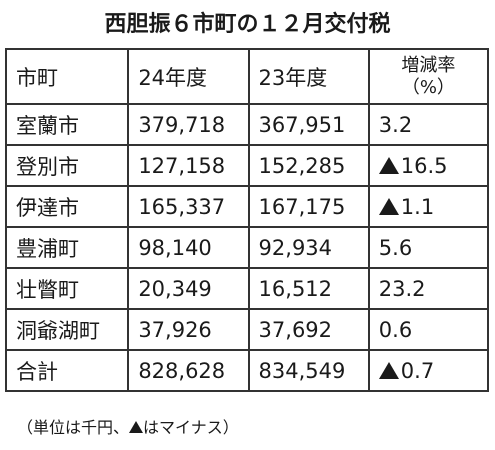  I want to click on table-row: 伊達市 165,337 167,175 1.1, so click(247, 206).